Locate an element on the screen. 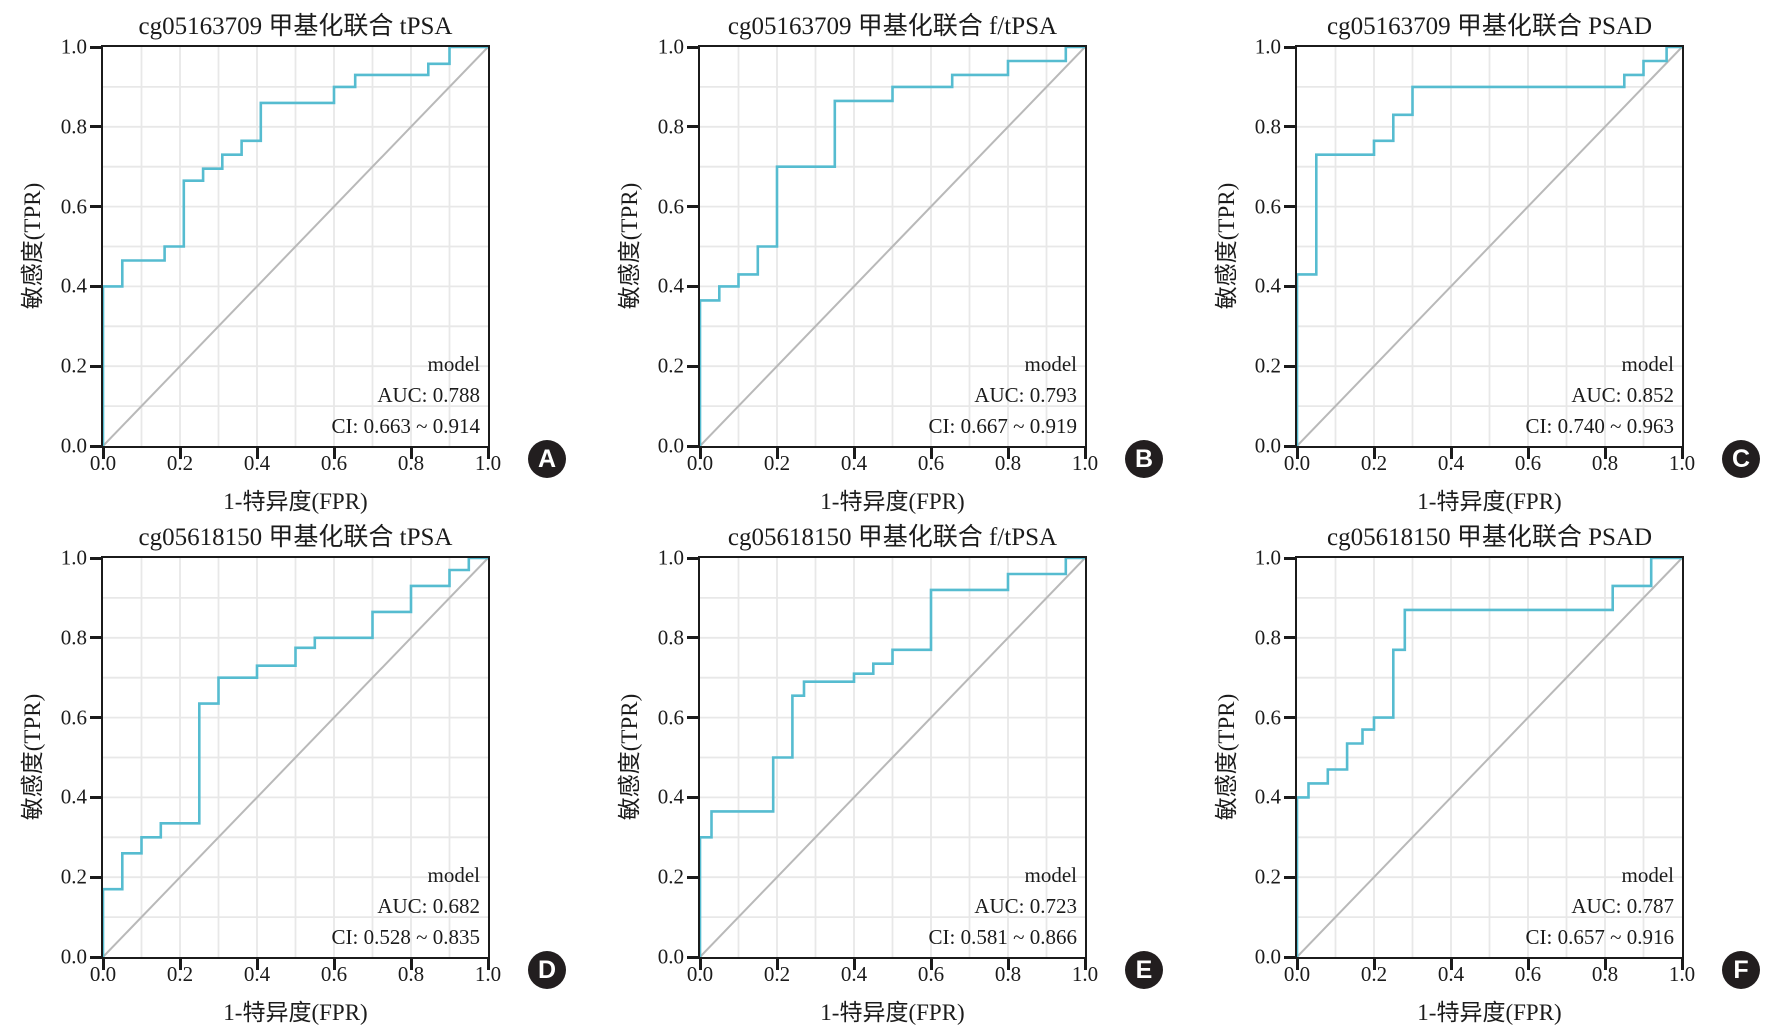  panel-badge-b: B is located at coordinates (1144, 459).